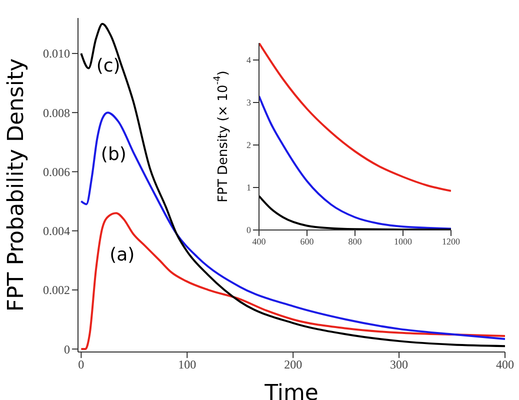 The height and width of the screenshot is (400, 519). Describe the element at coordinates (16, 185) in the screenshot. I see `y-axis-title: FPT Probability Density` at that location.